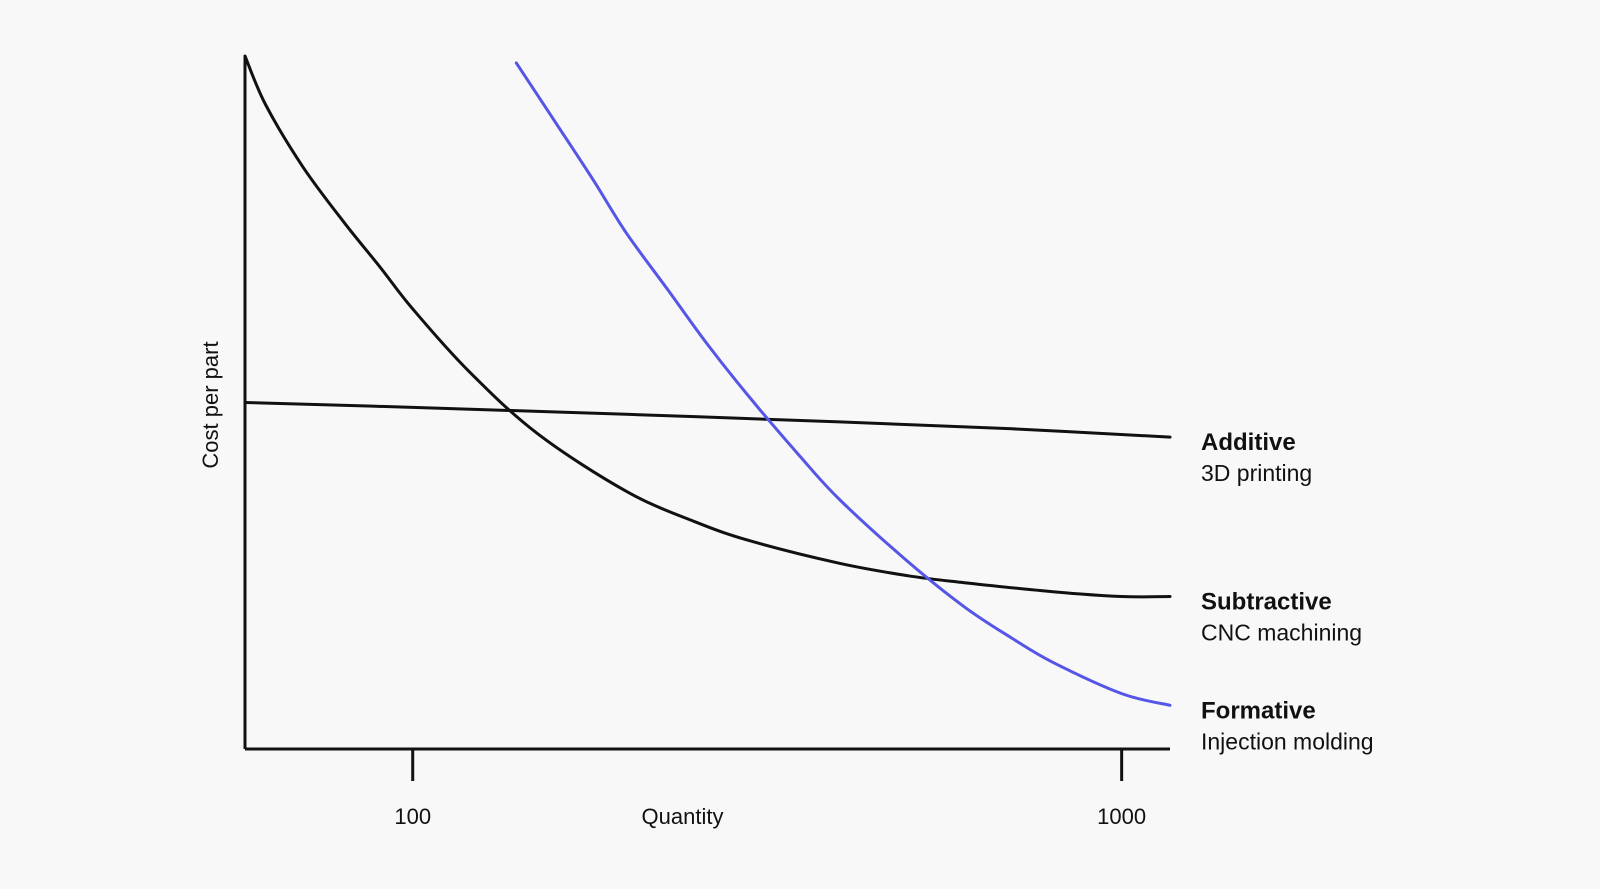  What do you see at coordinates (1281, 617) in the screenshot?
I see `legend-item-subtractive: Subtractive CNC machining` at bounding box center [1281, 617].